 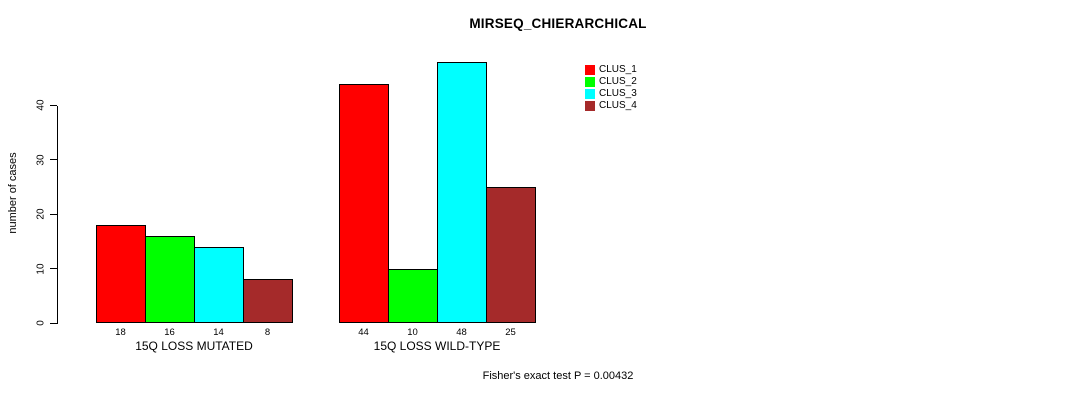 I want to click on y-axis-tick-label: 30, so click(x=41, y=160).